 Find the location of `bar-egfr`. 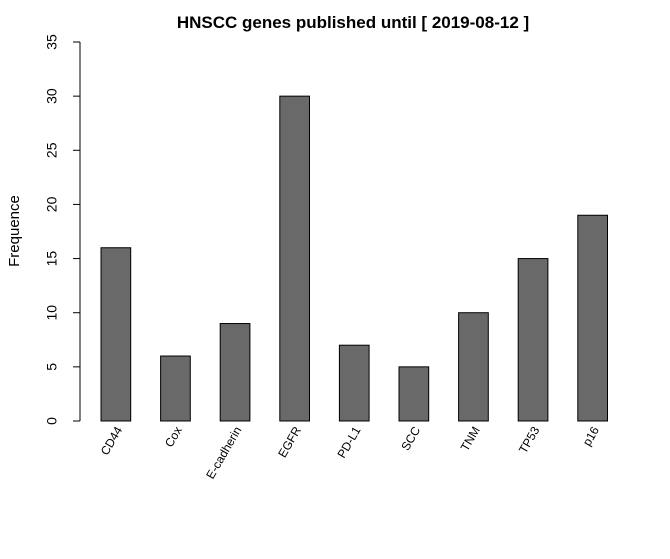

bar-egfr is located at coordinates (294, 258).